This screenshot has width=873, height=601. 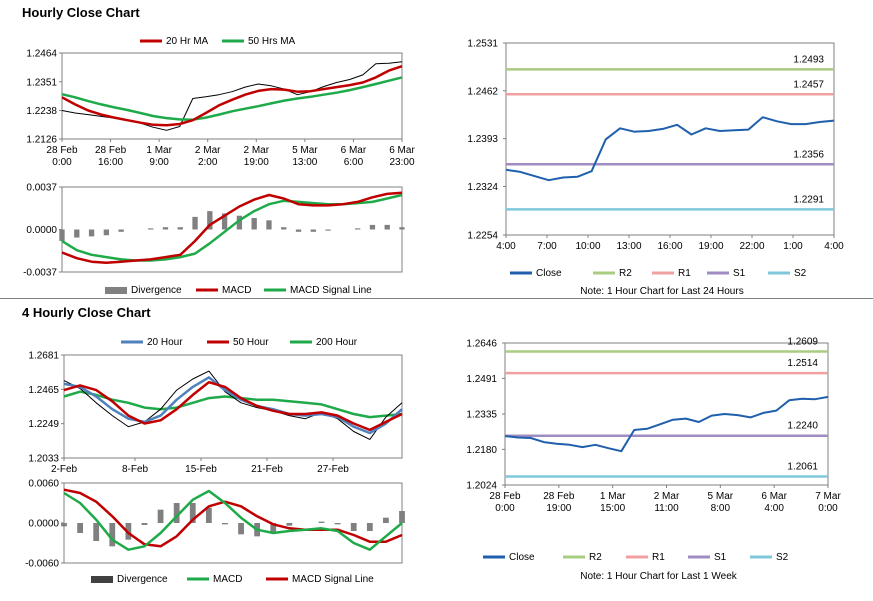 What do you see at coordinates (661, 291) in the screenshot?
I see `hourly-pivots-note: Note: 1 Hour Chart for Last 24 Hours` at bounding box center [661, 291].